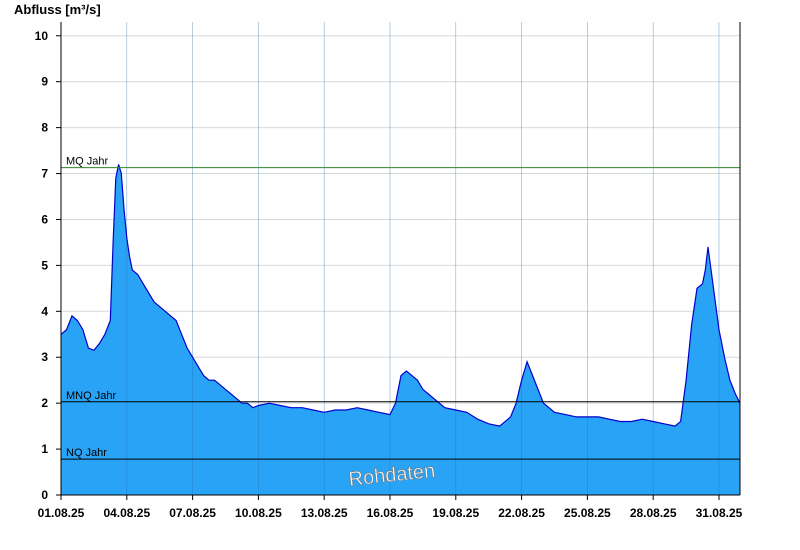 This screenshot has width=800, height=550. Describe the element at coordinates (44, 82) in the screenshot. I see `y-tick-label: 9` at that location.